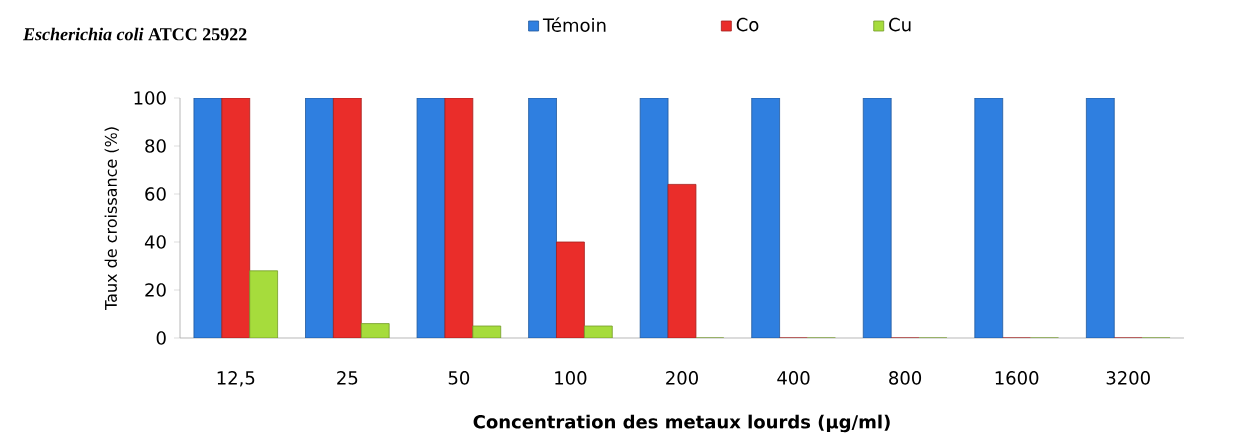 This screenshot has height=441, width=1255. What do you see at coordinates (155, 290) in the screenshot?
I see `y-tick-label: 20` at bounding box center [155, 290].